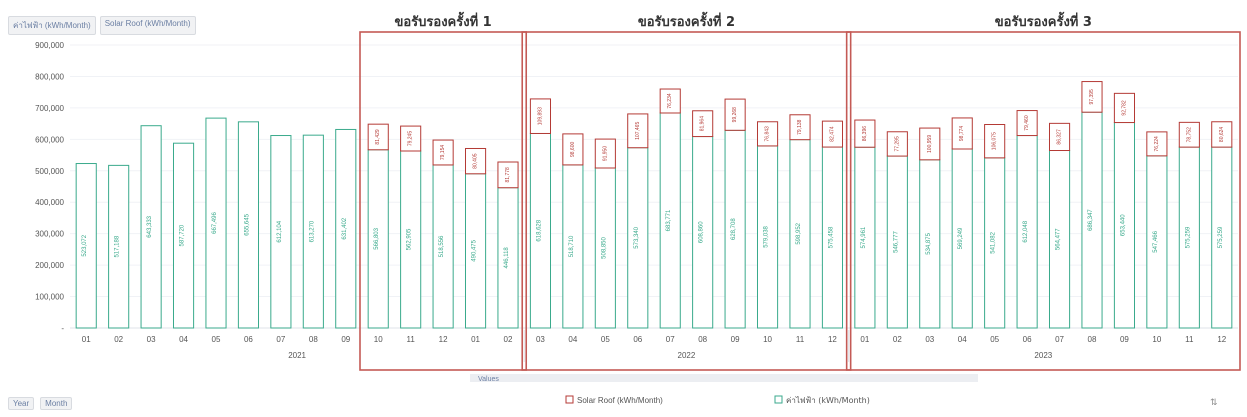 The image size is (1247, 417). What do you see at coordinates (734, 229) in the screenshot?
I see `data-label-electricity: 628,708` at bounding box center [734, 229].